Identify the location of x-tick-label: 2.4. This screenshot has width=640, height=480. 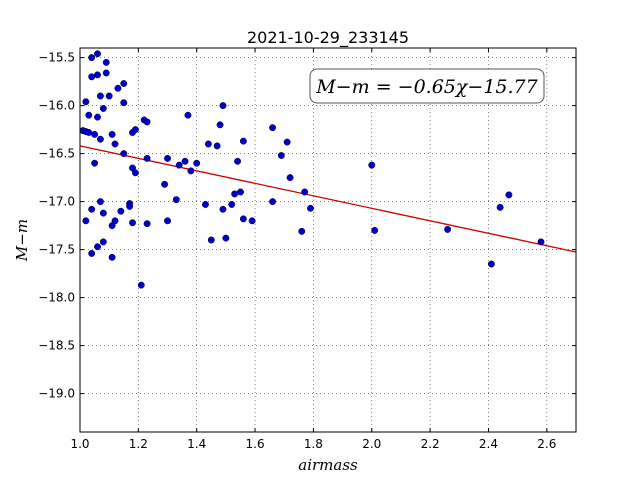
(488, 444).